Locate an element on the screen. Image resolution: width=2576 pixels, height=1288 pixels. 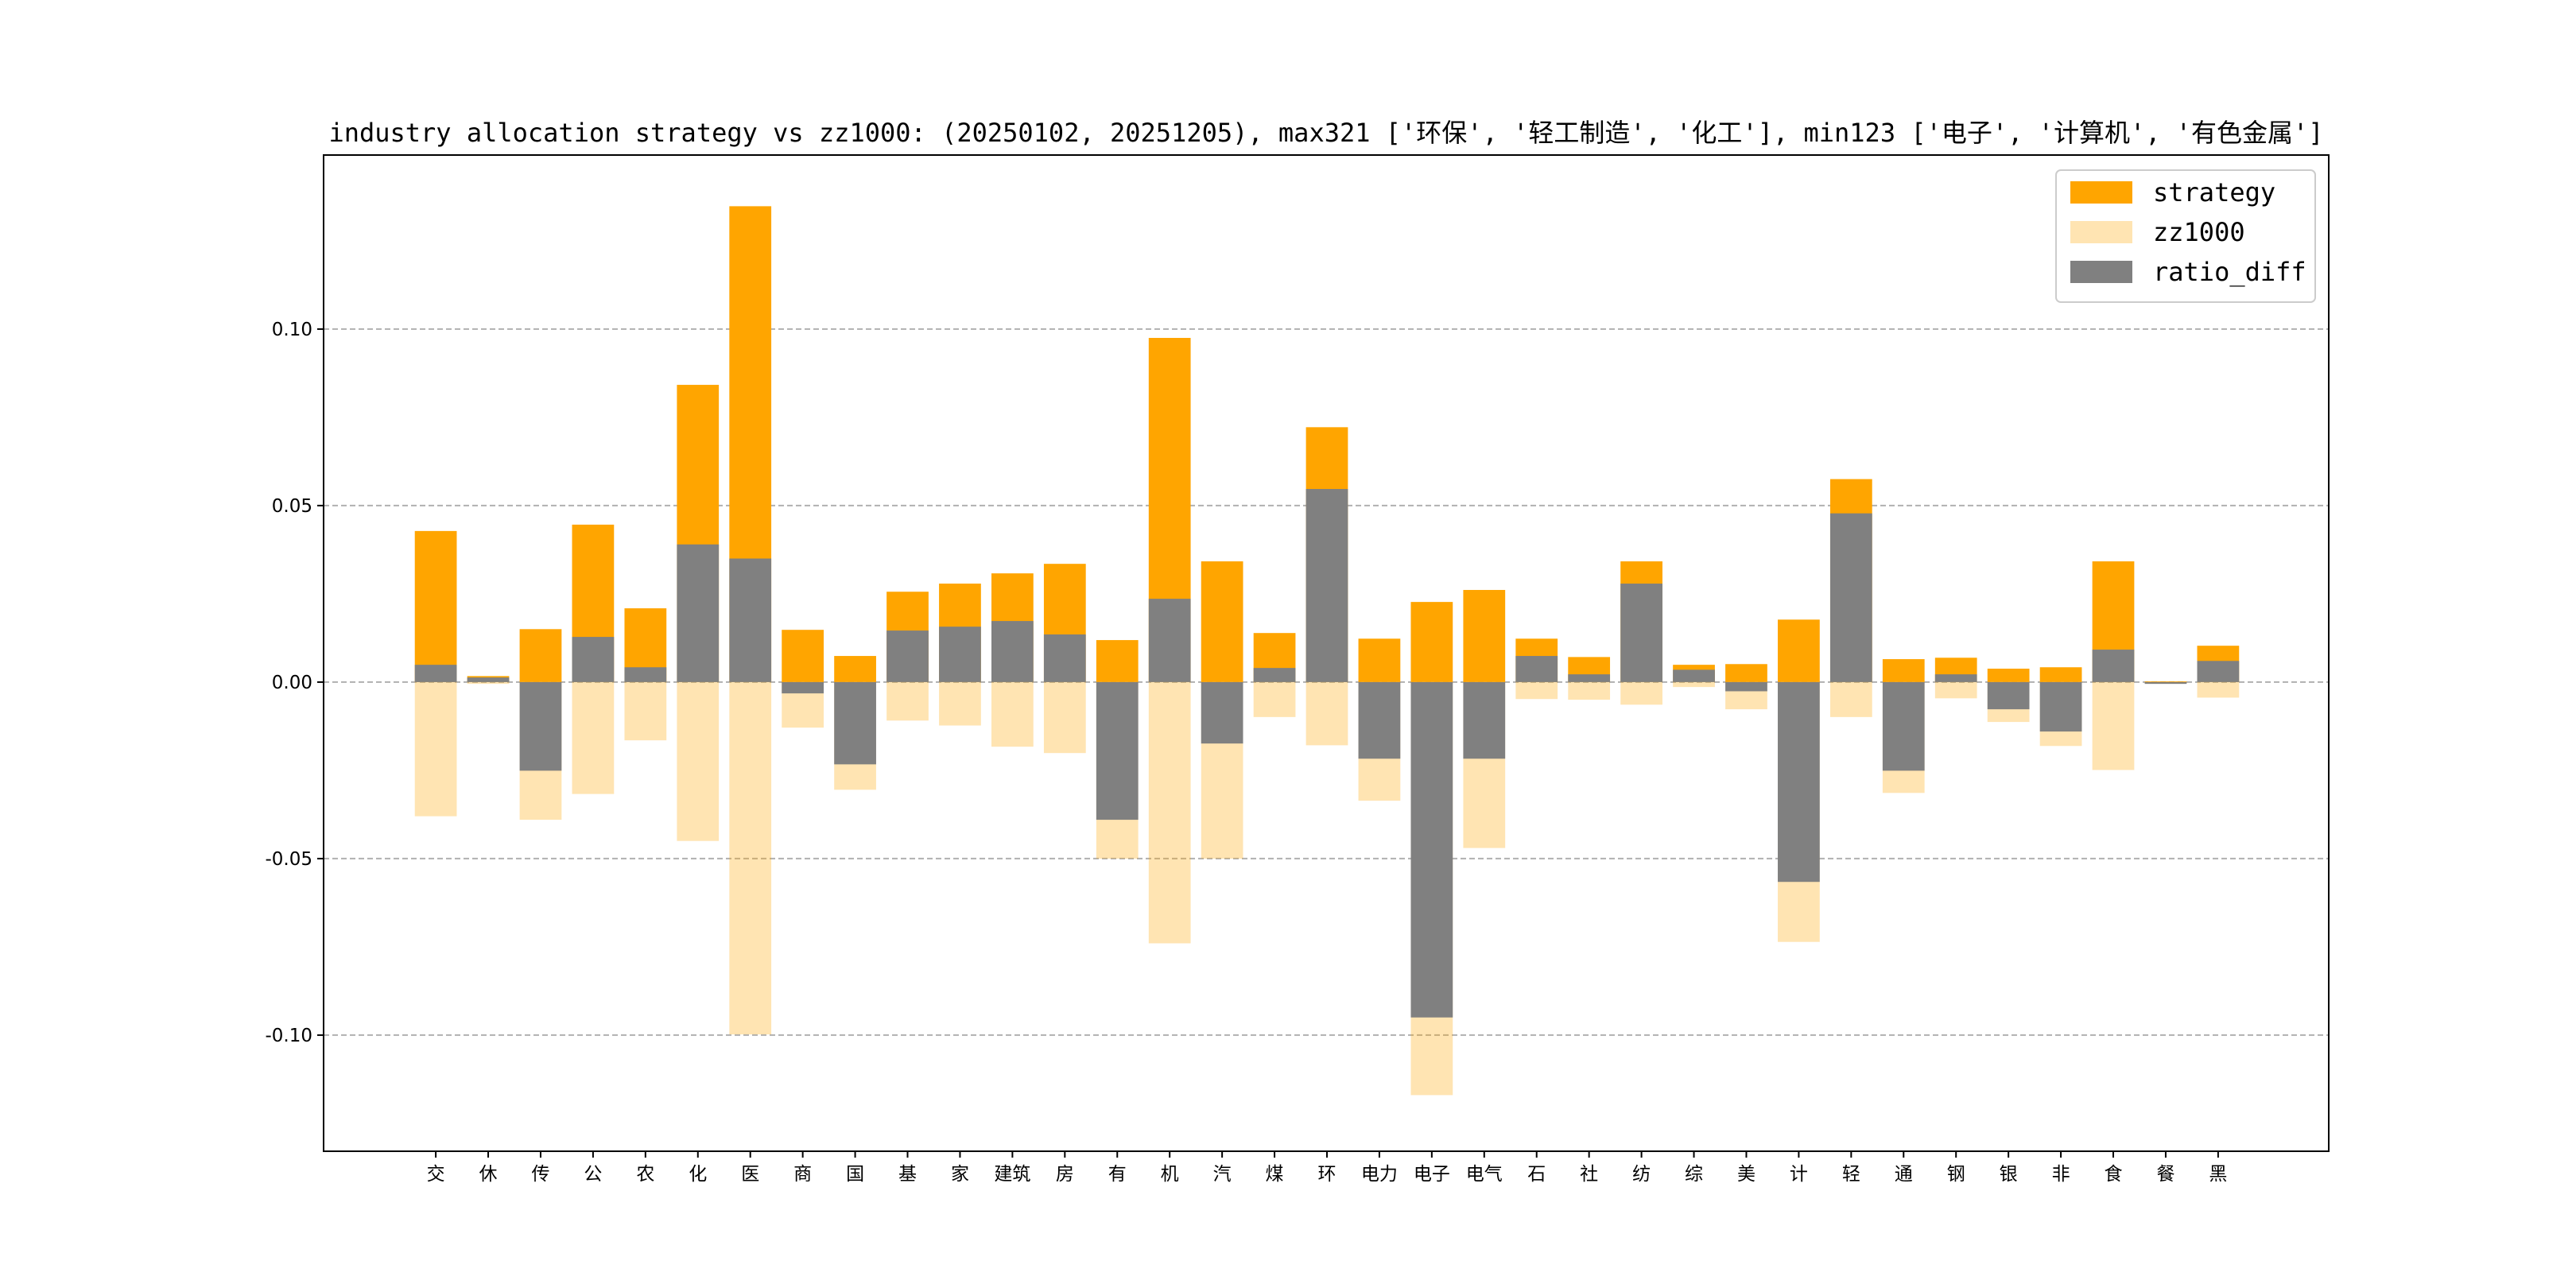
legend: strategy zz1000 ratio_diff is located at coordinates (2185, 236).